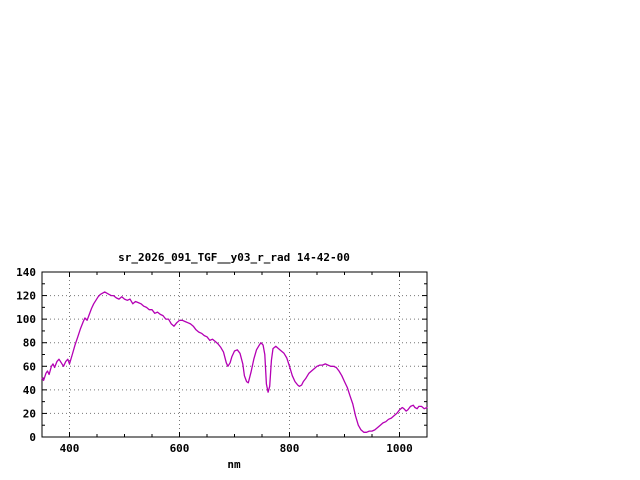 The width and height of the screenshot is (640, 480). I want to click on y-tick-label: 120, so click(26, 296).